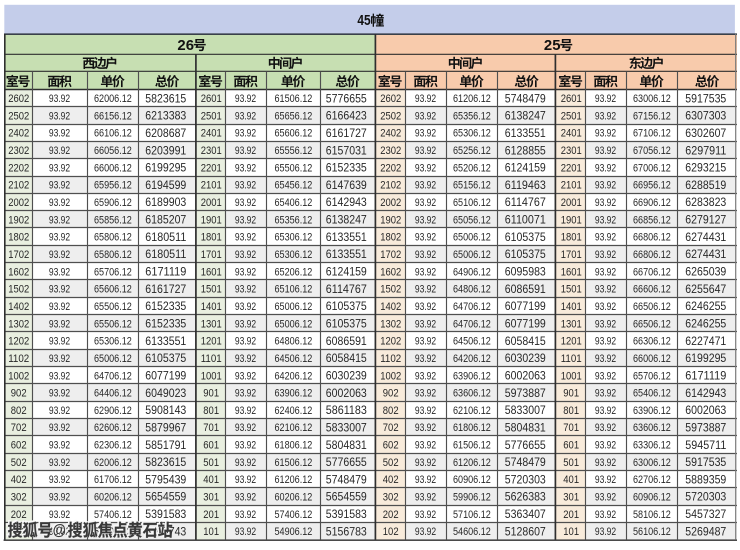 Image resolution: width=740 pixels, height=550 pixels. I want to click on svg-text: 6049023, so click(165, 393).